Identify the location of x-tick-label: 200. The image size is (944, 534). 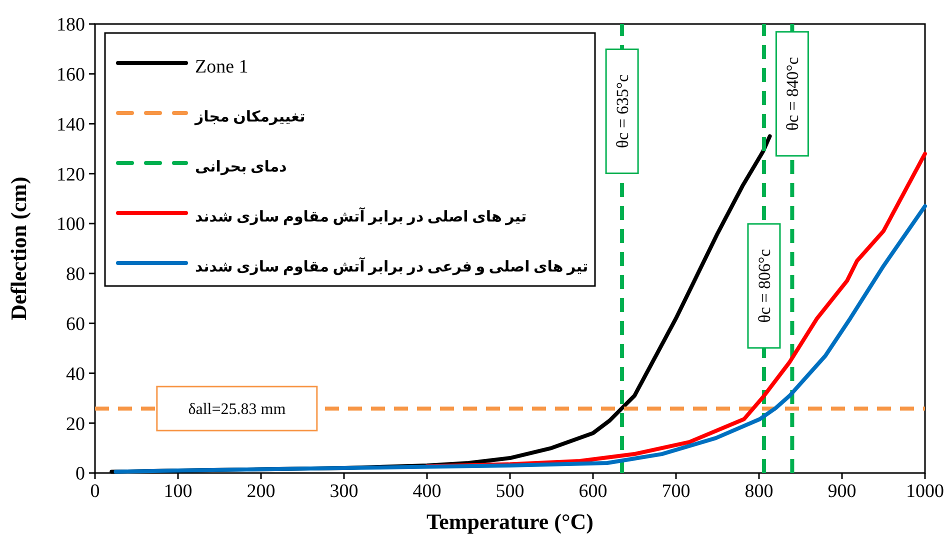
(261, 491).